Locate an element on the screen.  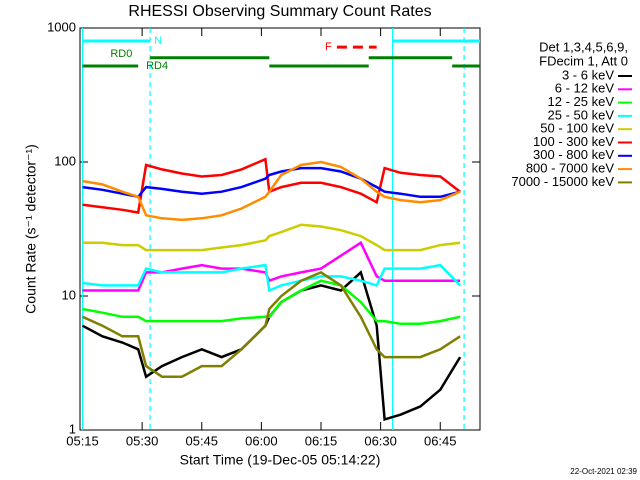
x-tick-label: 05:15 is located at coordinates (82, 440).